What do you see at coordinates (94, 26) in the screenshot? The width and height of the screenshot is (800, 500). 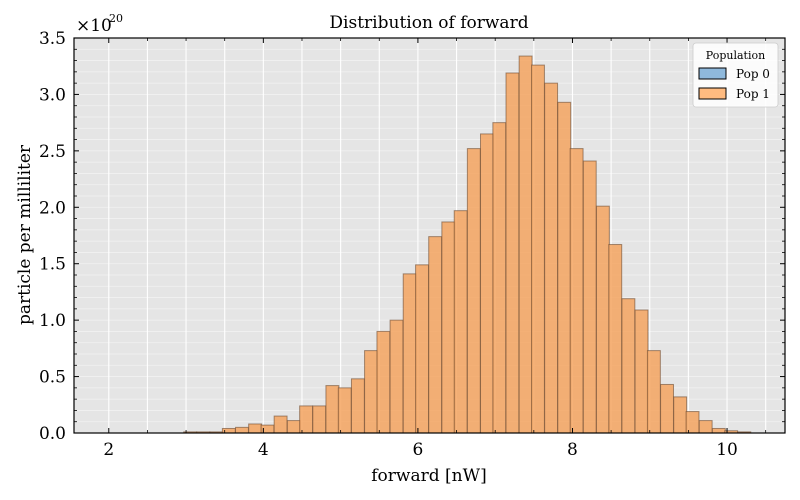 I see `y-offset-multiplier: ×10` at bounding box center [94, 26].